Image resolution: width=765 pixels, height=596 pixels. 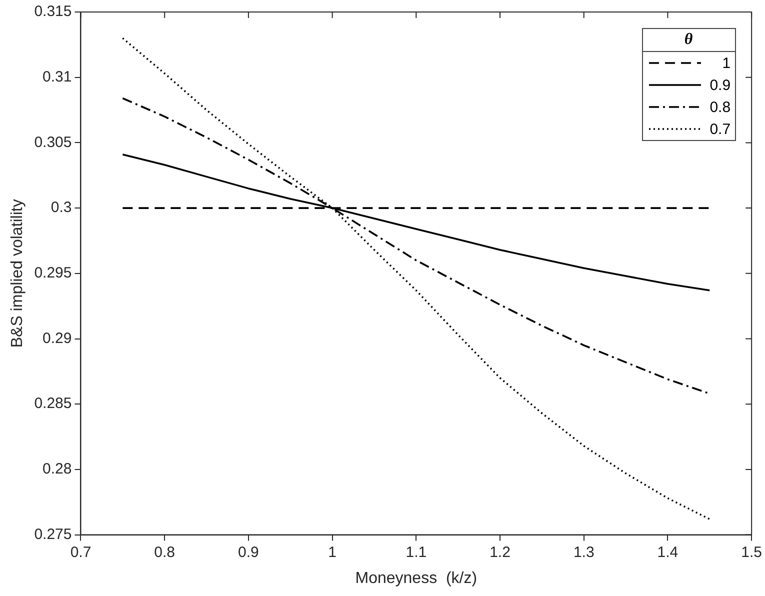 I want to click on x-tick-label: 1.1, so click(x=416, y=552).